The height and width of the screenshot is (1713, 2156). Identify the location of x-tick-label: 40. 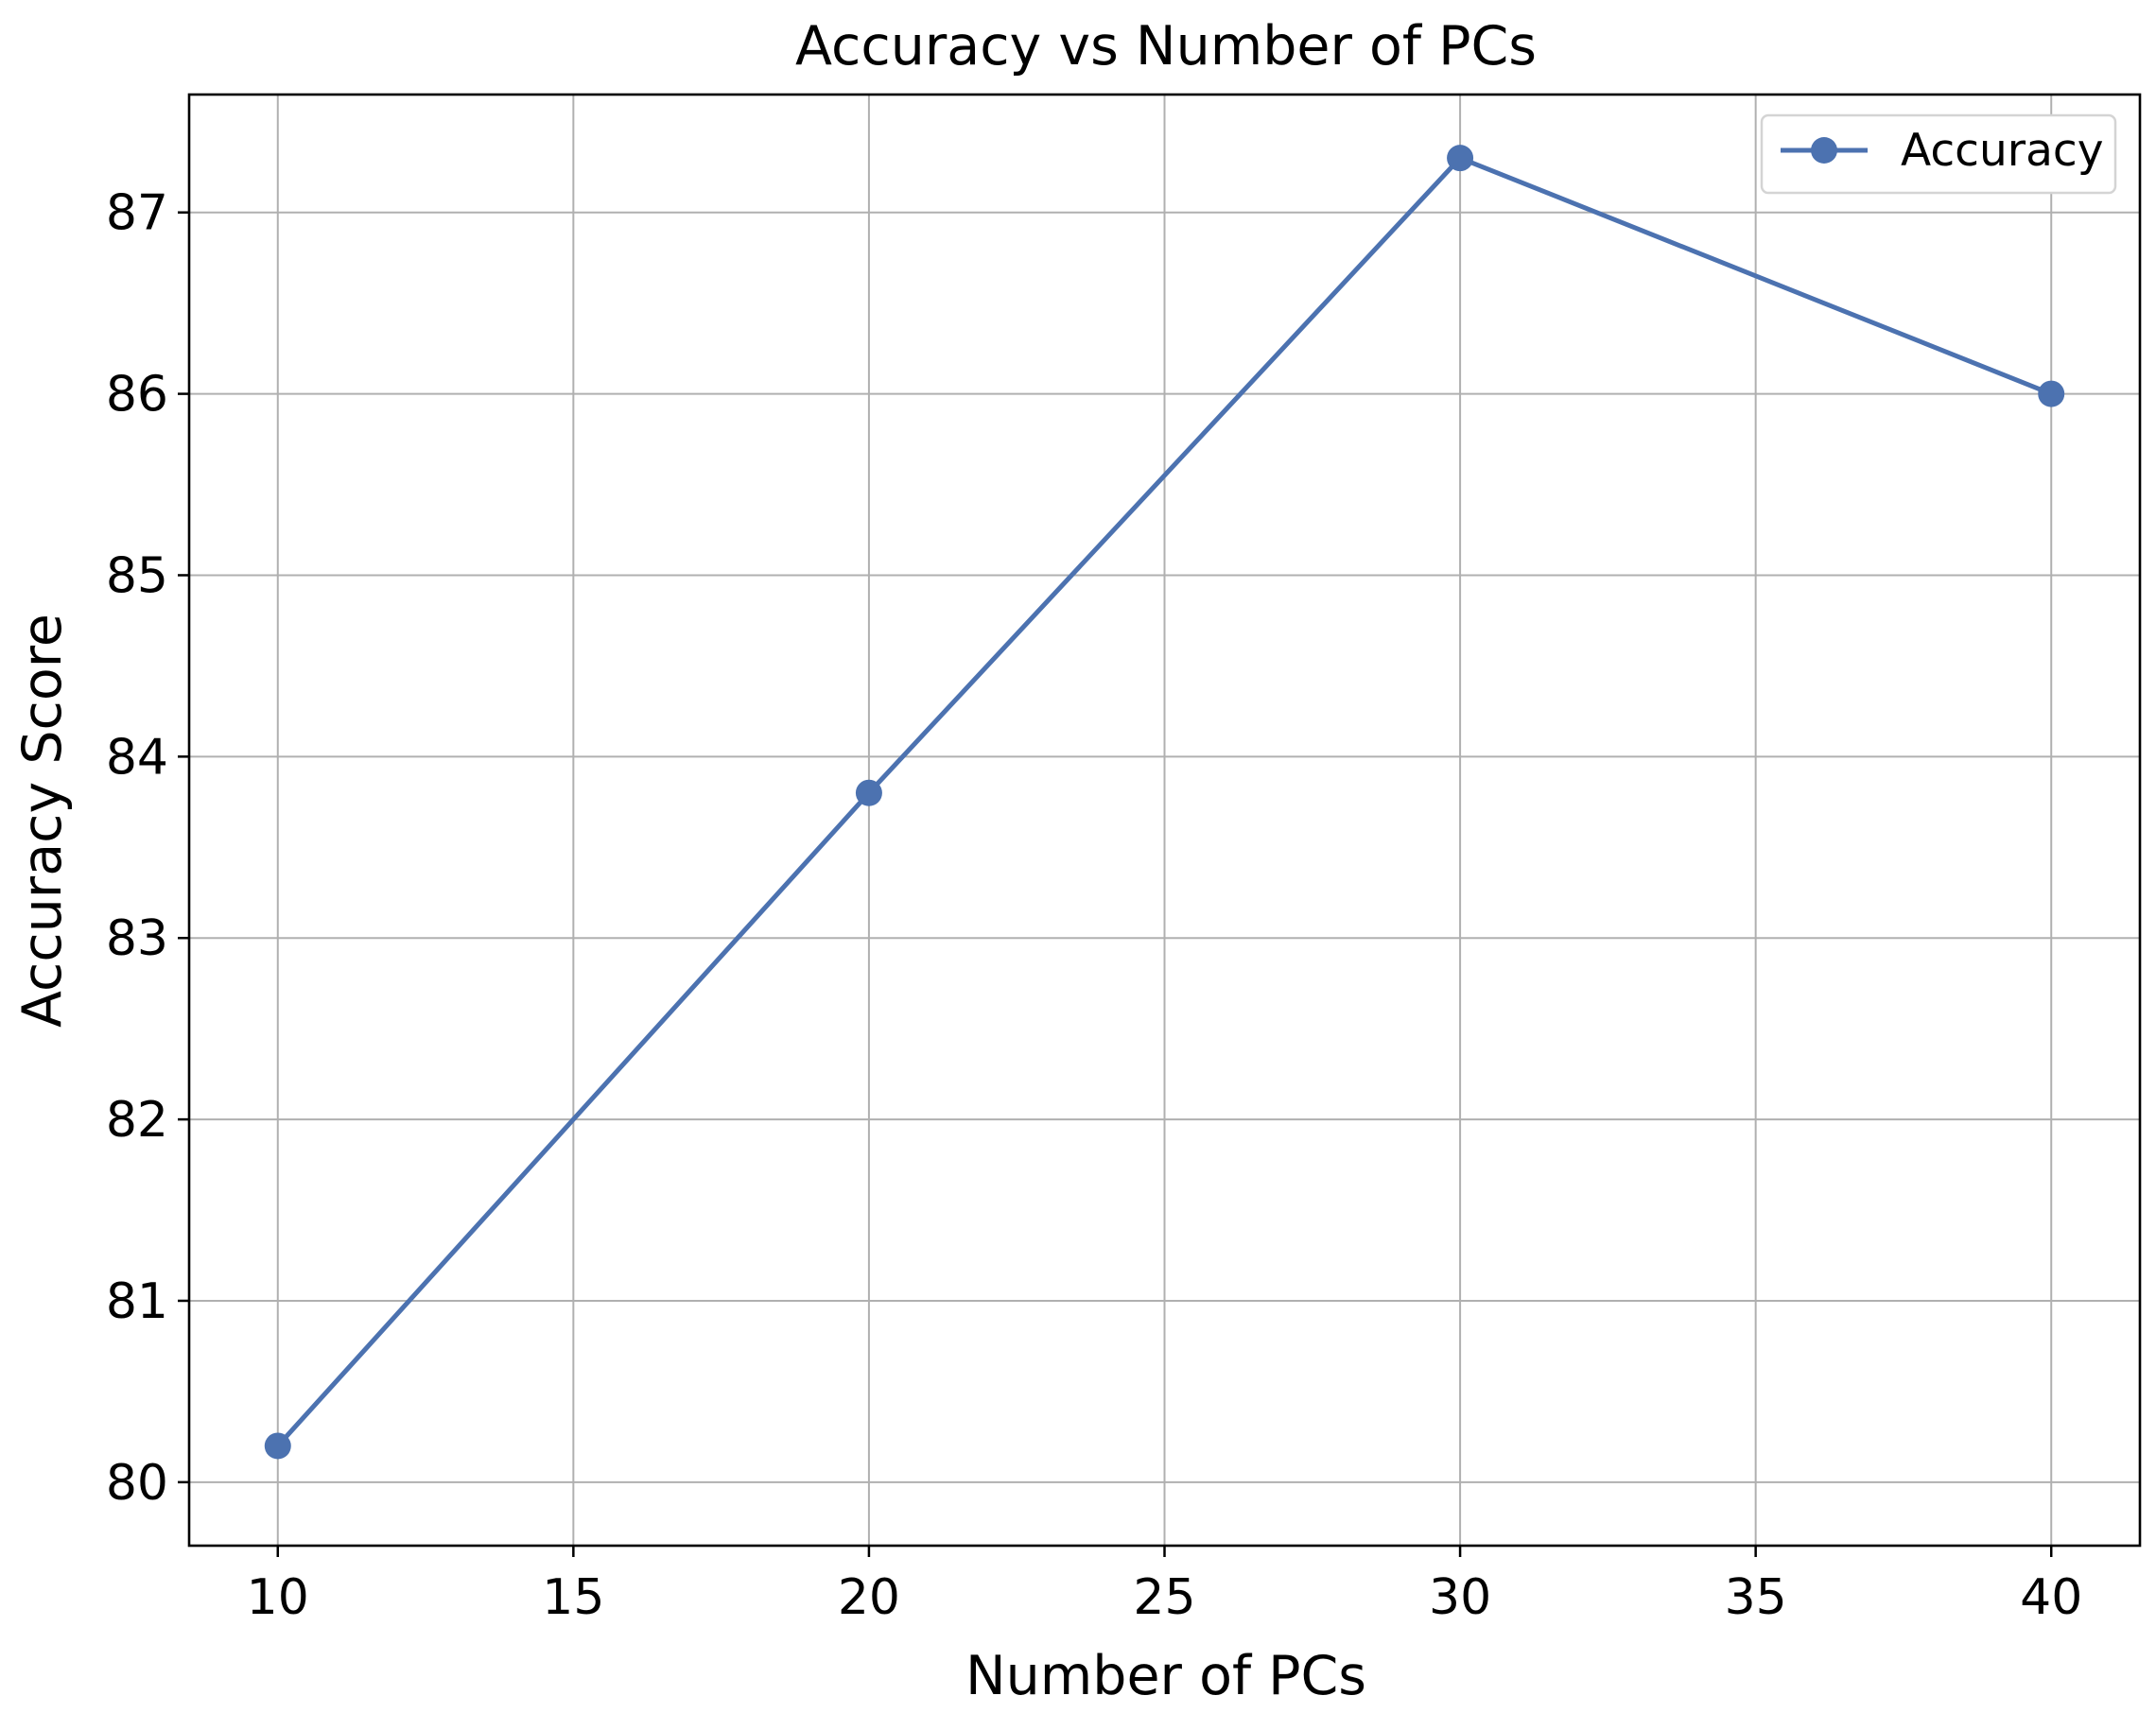
(2051, 1597).